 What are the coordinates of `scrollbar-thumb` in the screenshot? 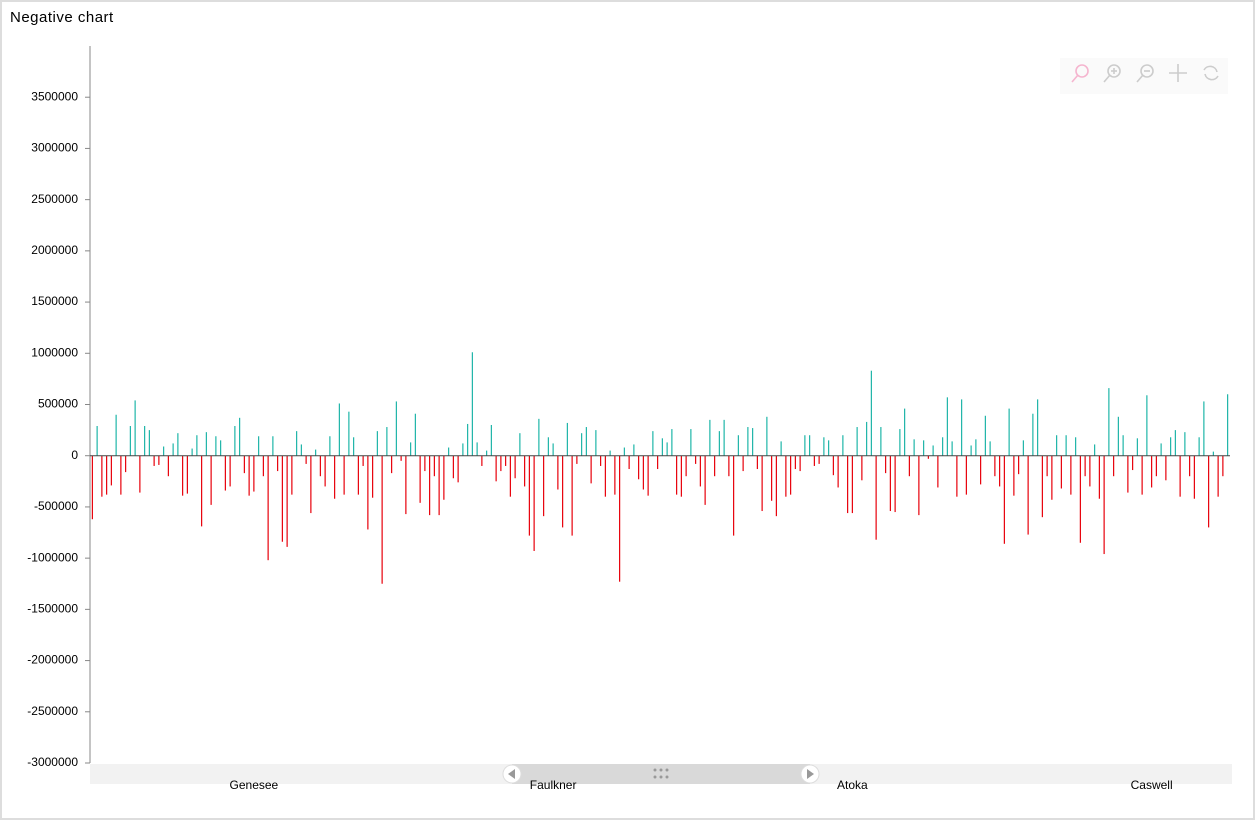 It's located at (661, 774).